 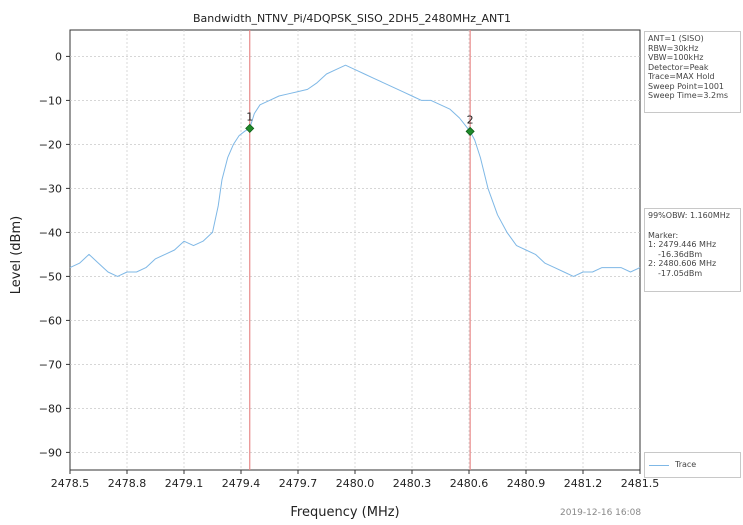 I want to click on marker-2-level: -17.05dBm, so click(x=692, y=274).